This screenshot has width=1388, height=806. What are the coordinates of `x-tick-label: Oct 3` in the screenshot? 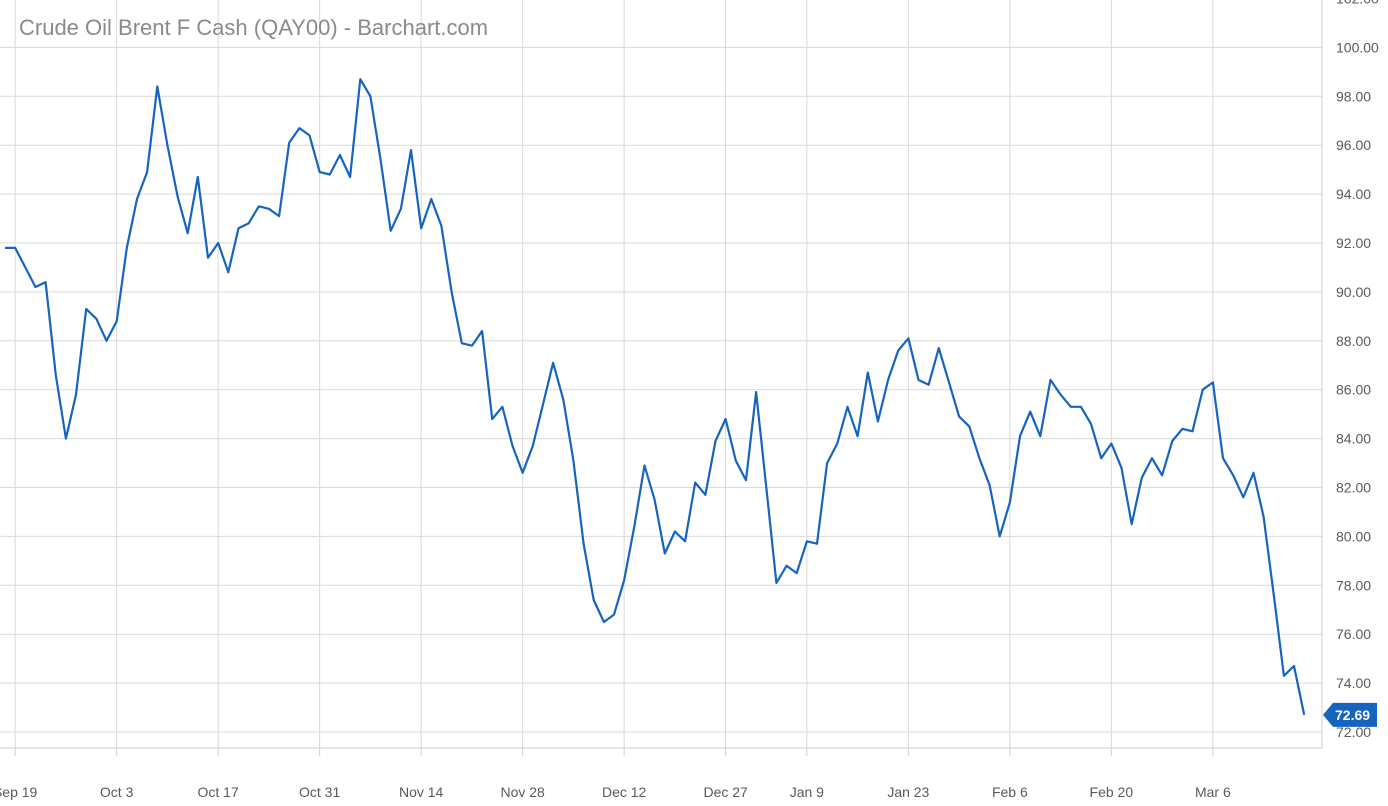 It's located at (117, 792).